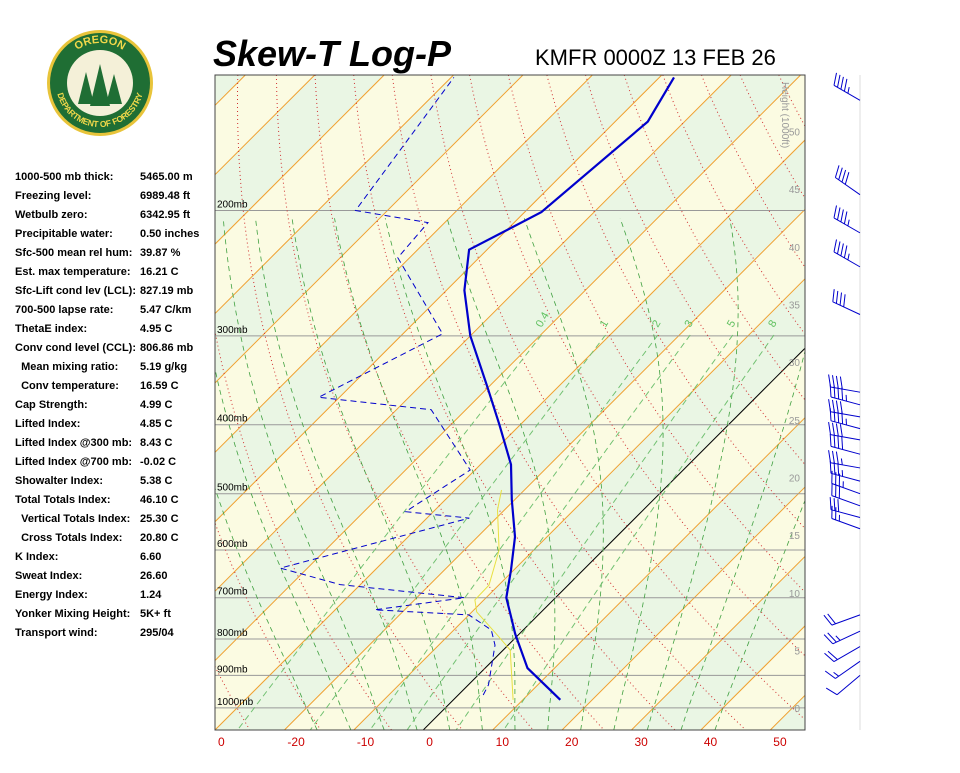 Image resolution: width=960 pixels, height=773 pixels. What do you see at coordinates (232, 330) in the screenshot?
I see `y-tick-label: 300mb` at bounding box center [232, 330].